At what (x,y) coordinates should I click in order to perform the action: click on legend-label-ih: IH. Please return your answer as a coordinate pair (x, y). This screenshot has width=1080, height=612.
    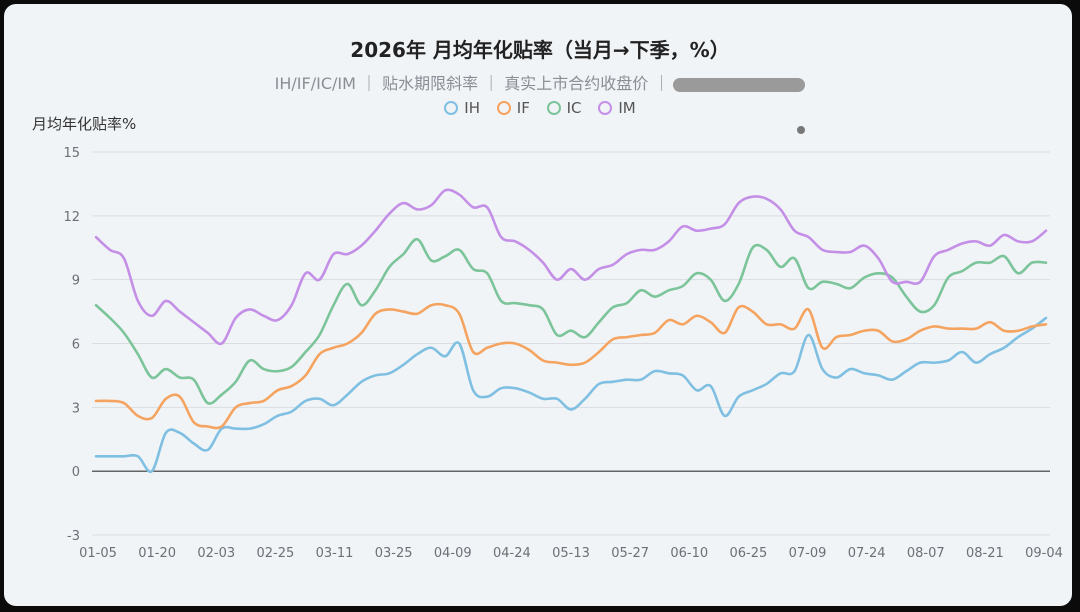
    Looking at the image, I should click on (472, 108).